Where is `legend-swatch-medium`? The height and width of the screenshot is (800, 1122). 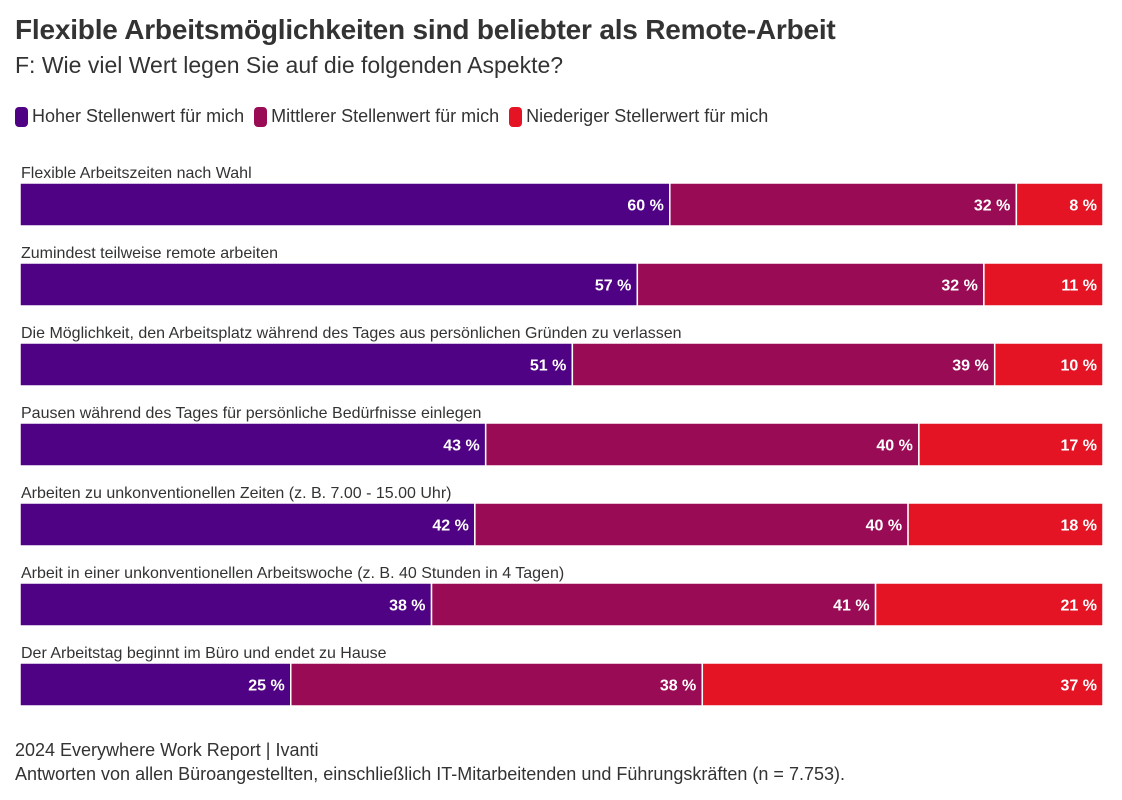
legend-swatch-medium is located at coordinates (261, 116).